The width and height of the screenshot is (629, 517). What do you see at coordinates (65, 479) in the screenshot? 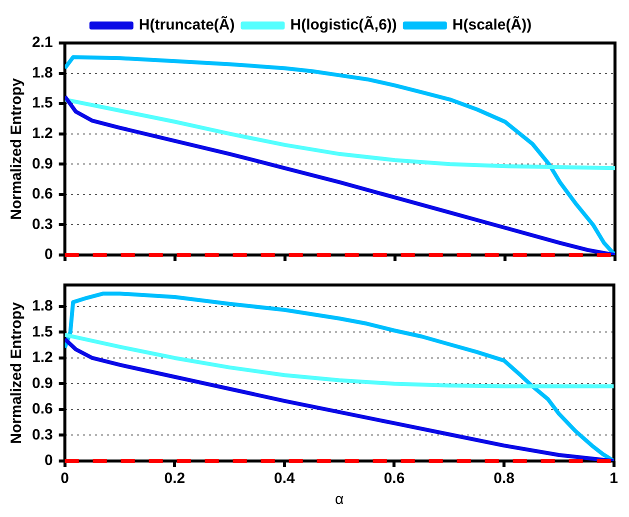
I see `x-tick-label: 0` at bounding box center [65, 479].